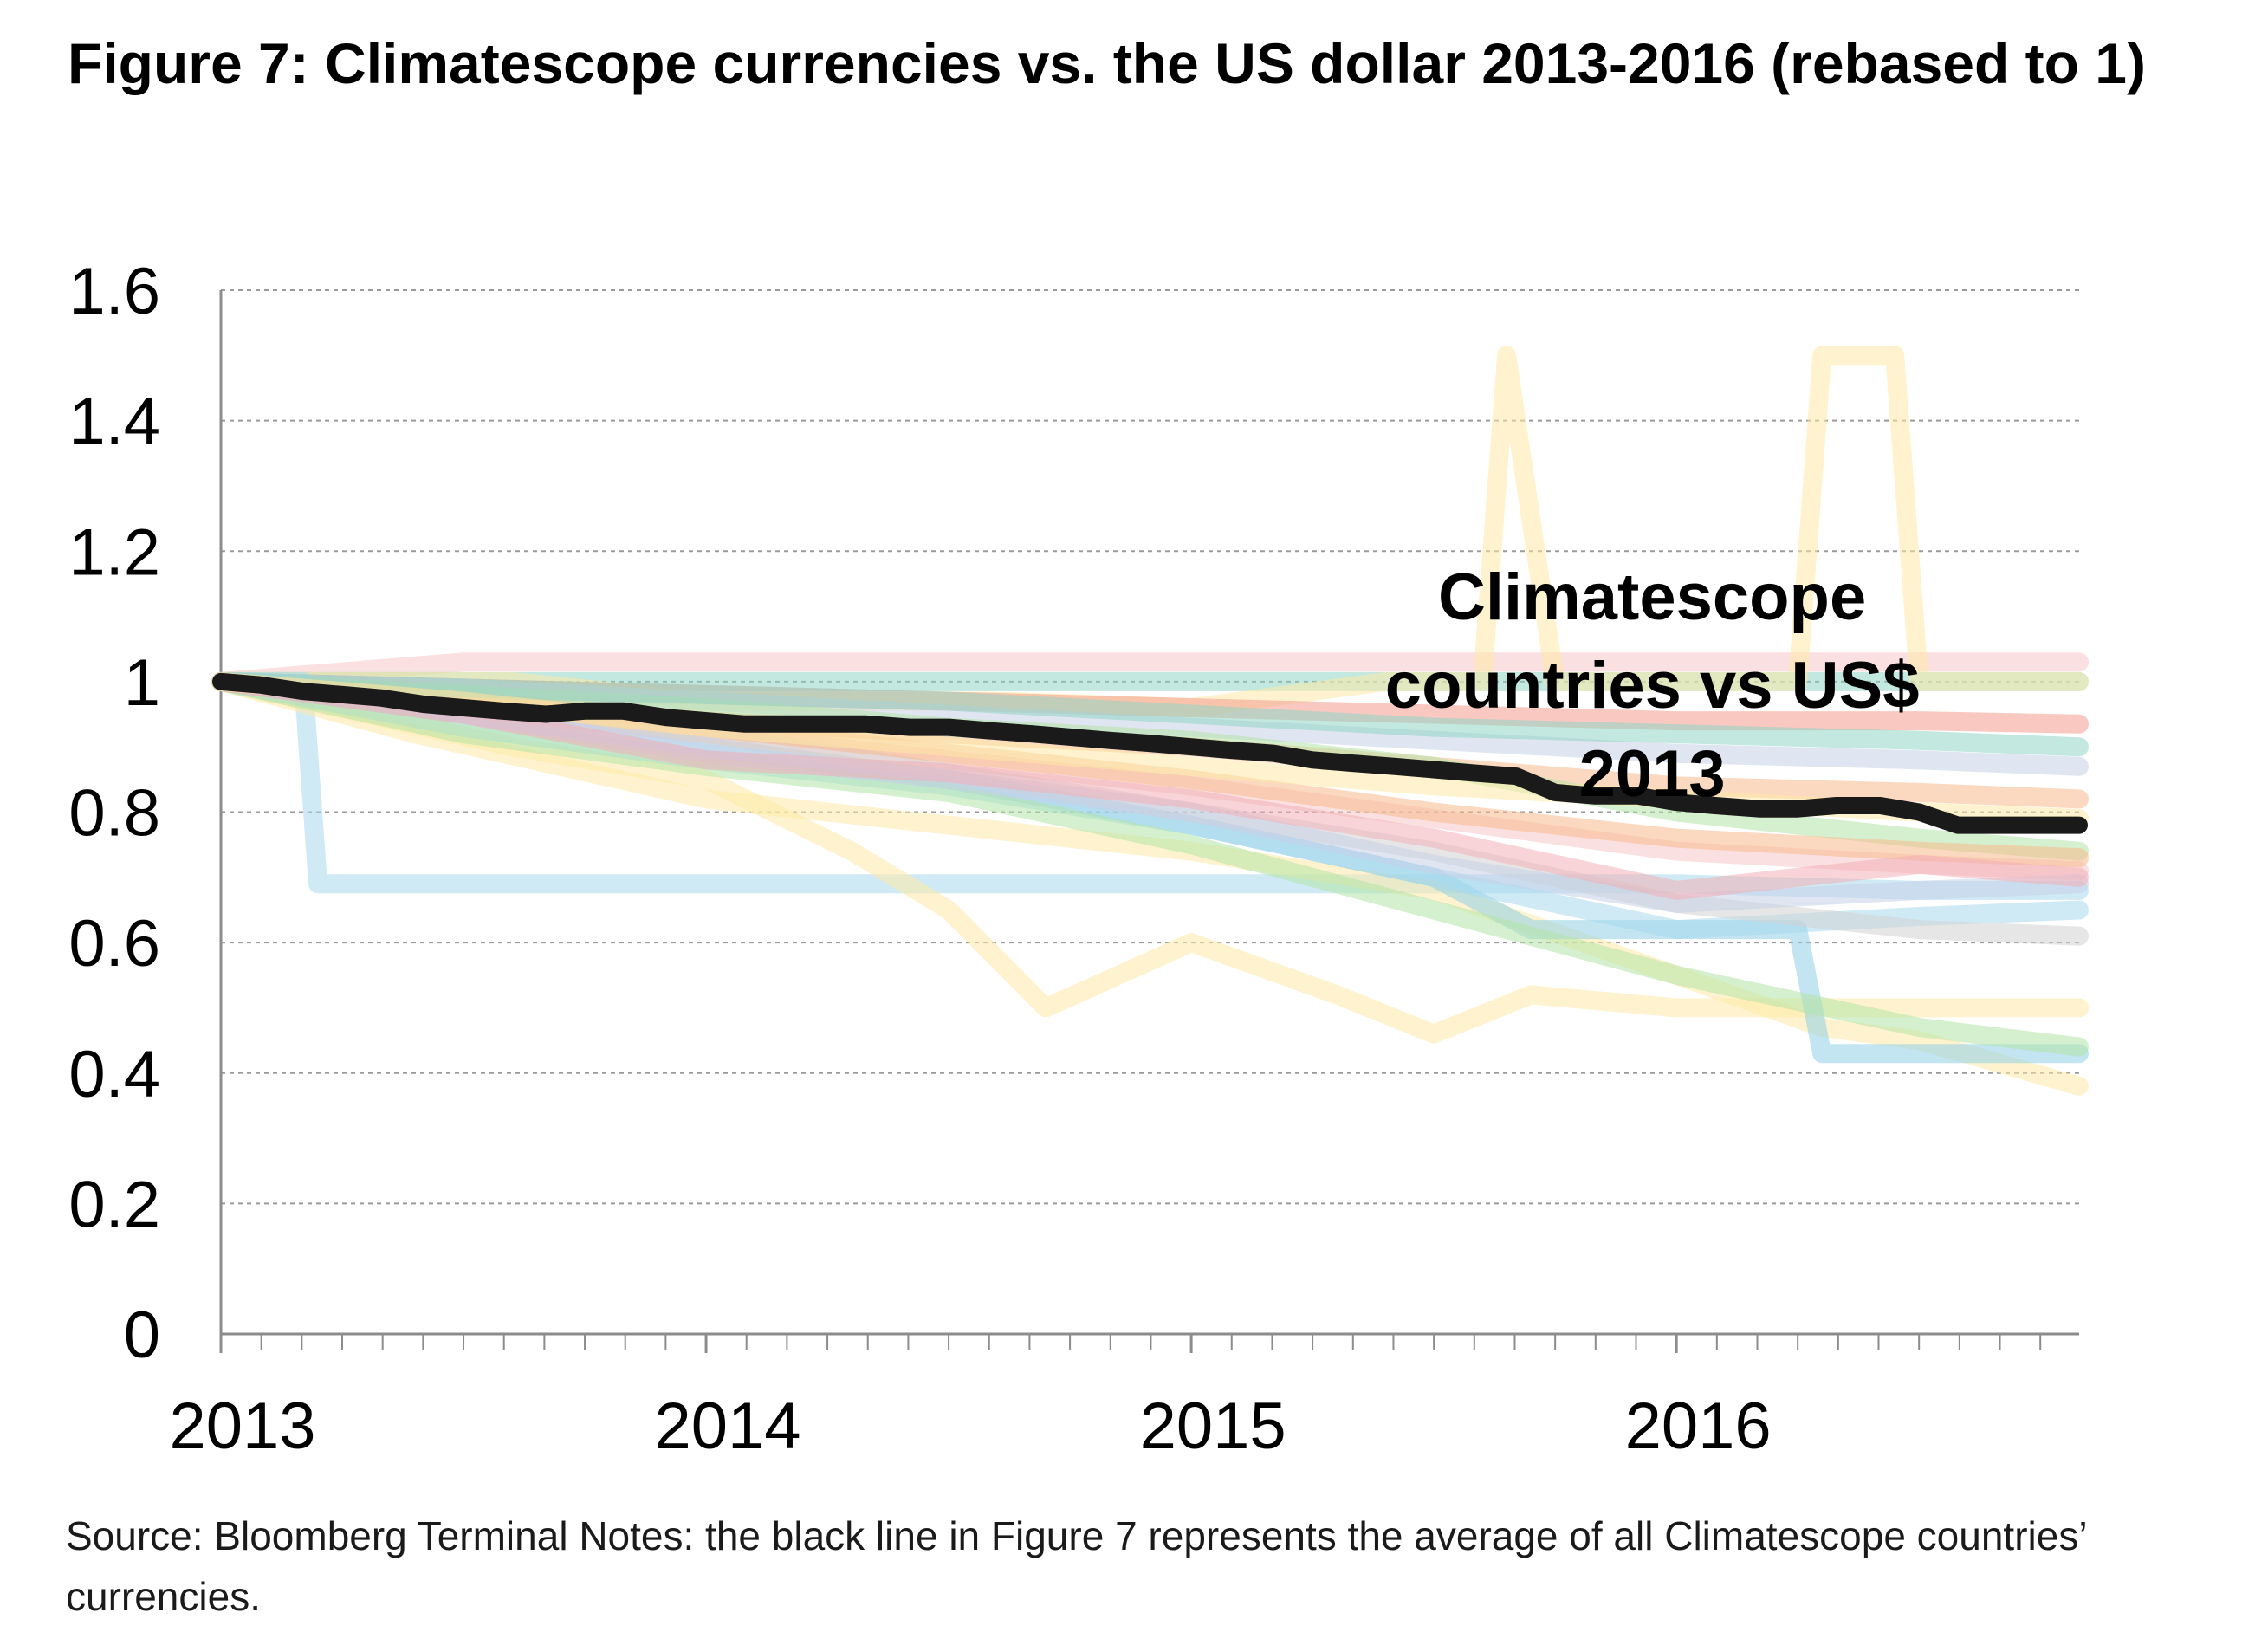 The width and height of the screenshot is (2268, 1645). I want to click on x-tick-label: 2013, so click(242, 1426).